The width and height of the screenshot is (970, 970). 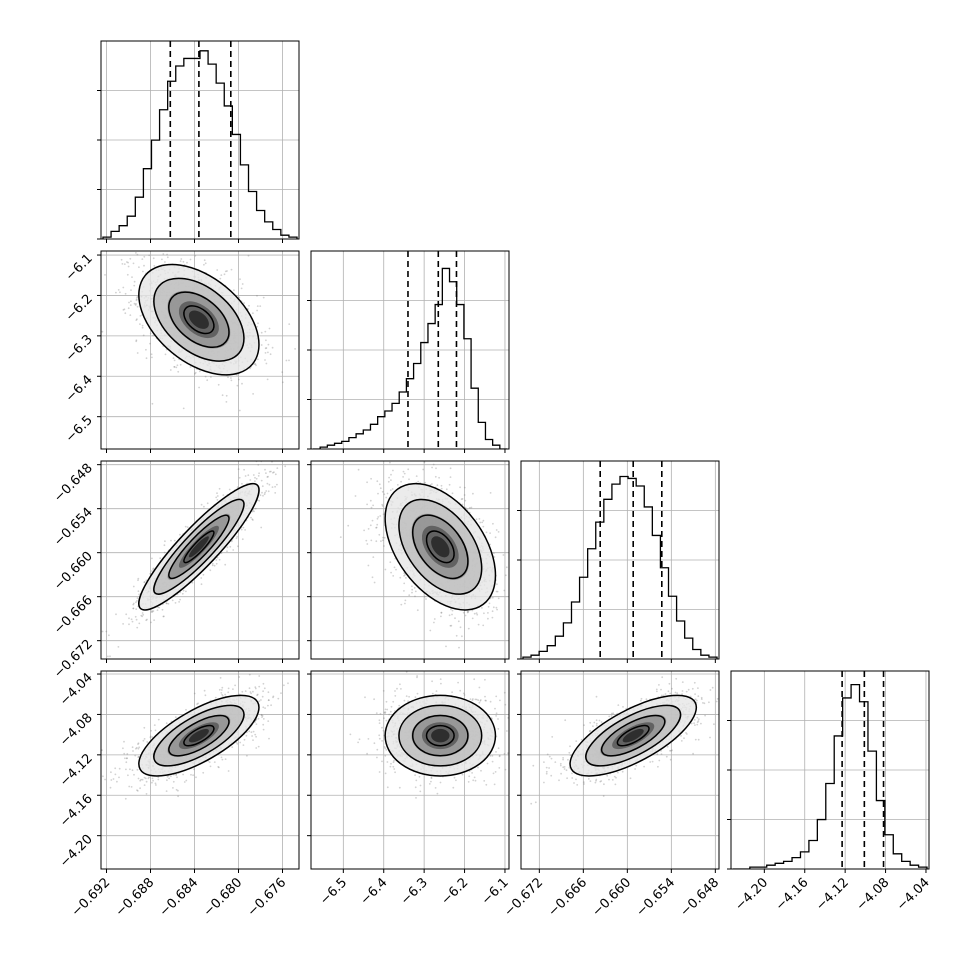 I want to click on x-tick-label: −0.684, so click(x=179, y=897).